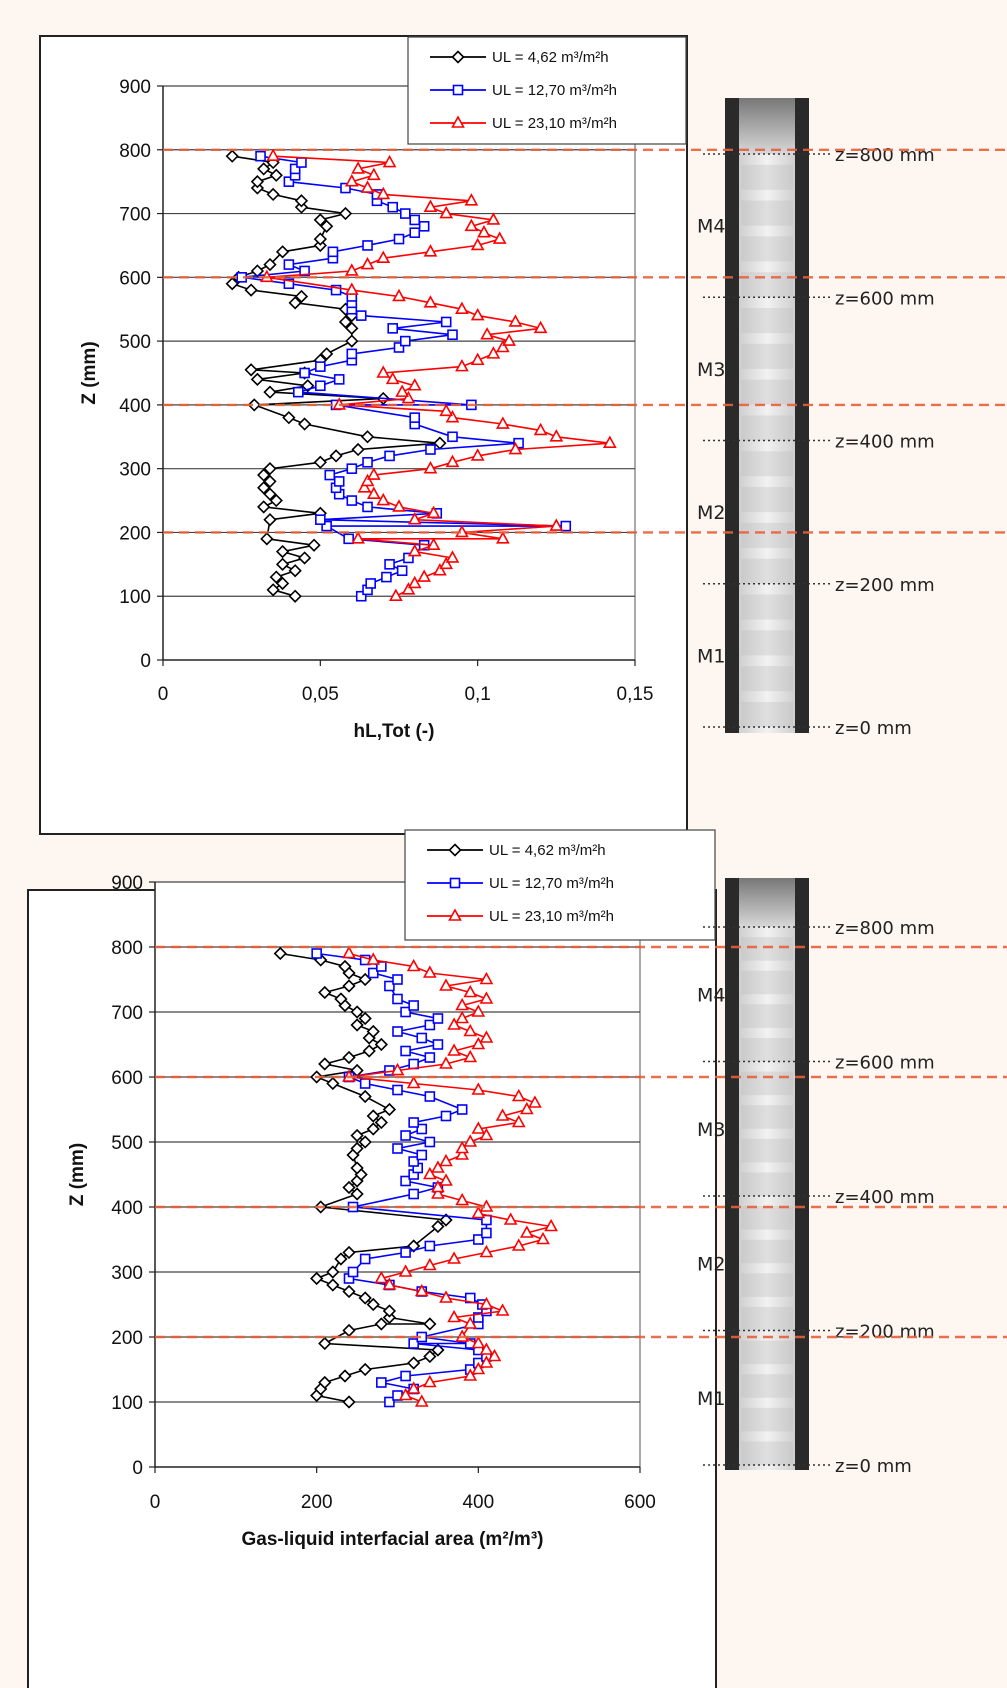 This screenshot has width=1007, height=1688. I want to click on x-tick-label: 200, so click(317, 1502).